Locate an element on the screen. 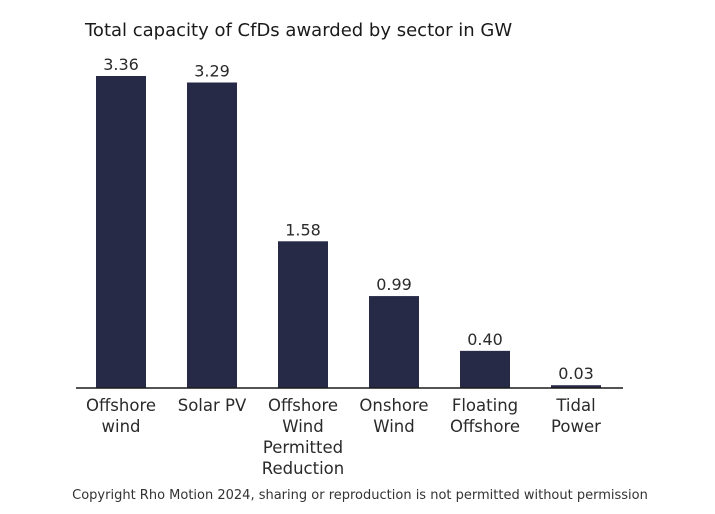 This screenshot has width=715, height=514. category-label-line: Tidal is located at coordinates (575, 405).